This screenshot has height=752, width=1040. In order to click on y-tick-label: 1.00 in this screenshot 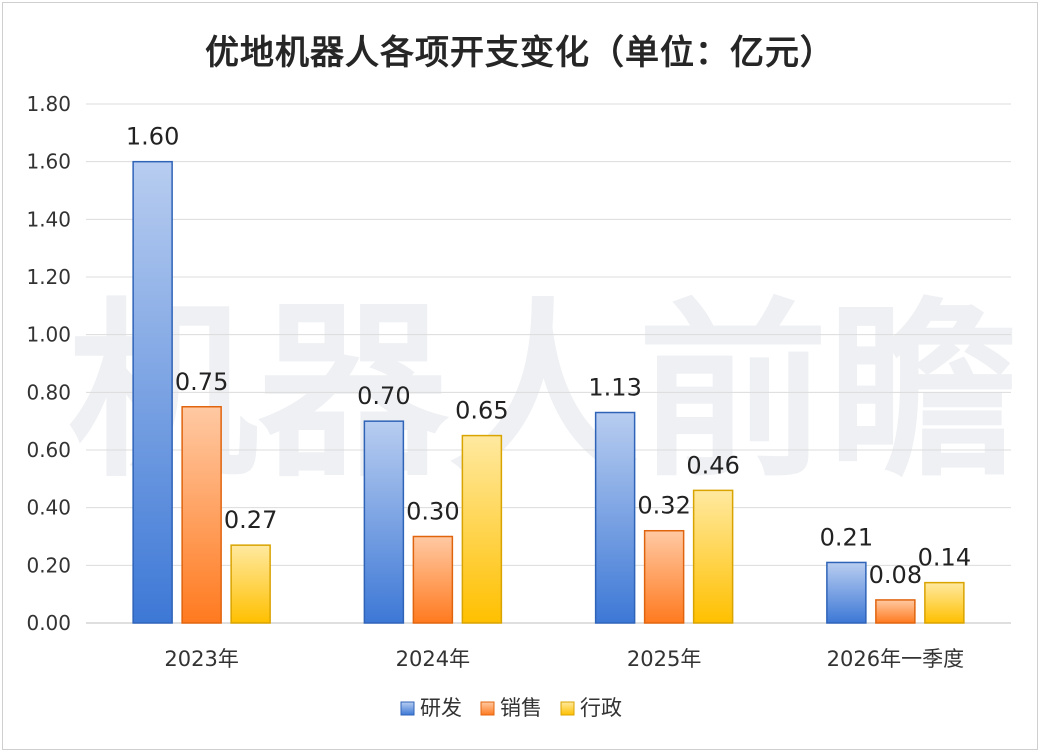, I will do `click(48, 335)`.